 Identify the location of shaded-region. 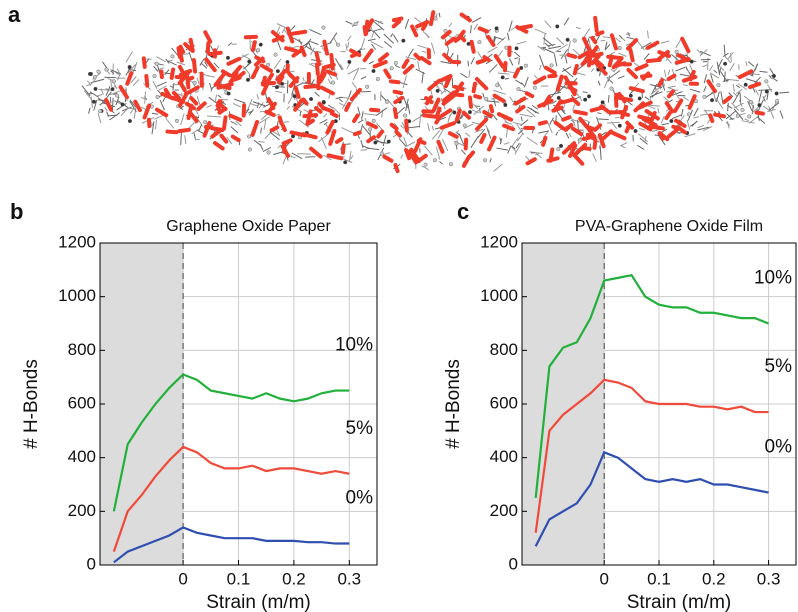
(563, 404).